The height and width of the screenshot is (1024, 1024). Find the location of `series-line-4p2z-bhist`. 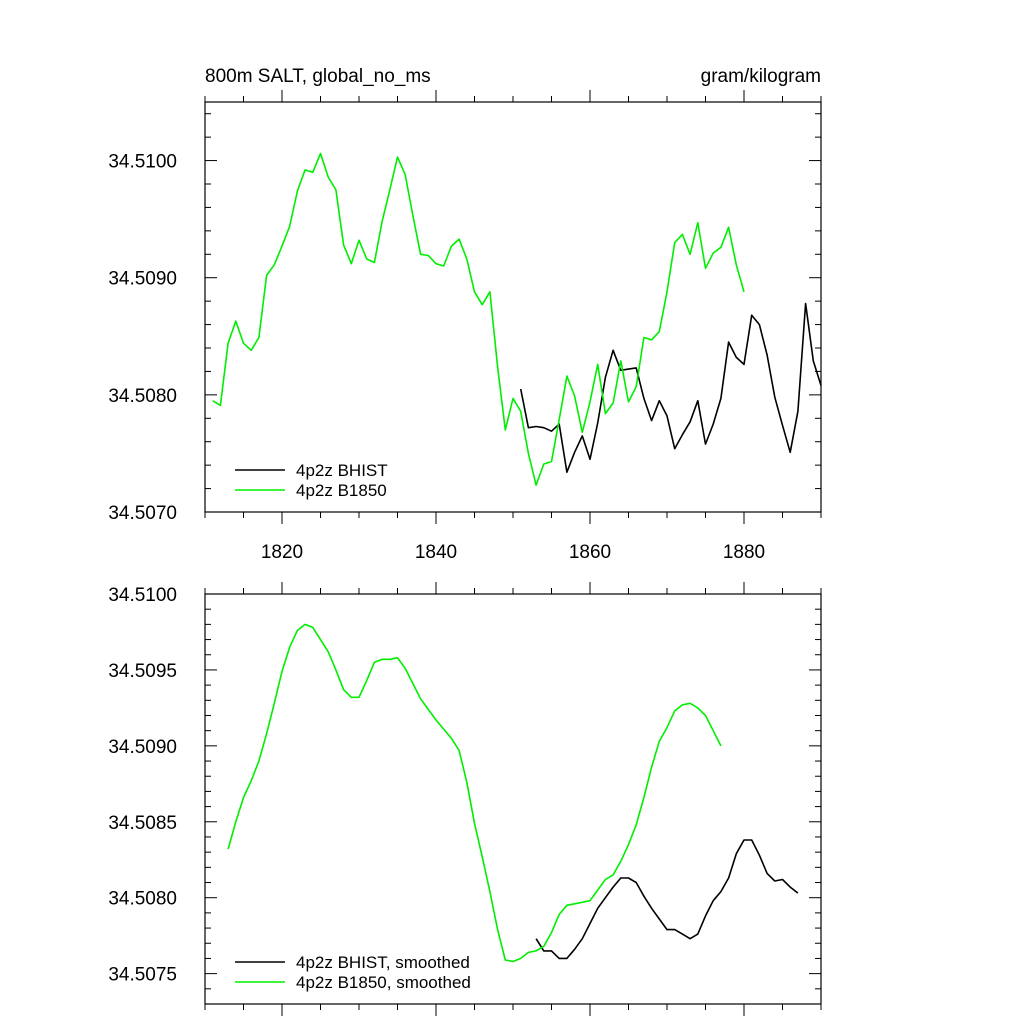

series-line-4p2z-bhist is located at coordinates (670, 388).